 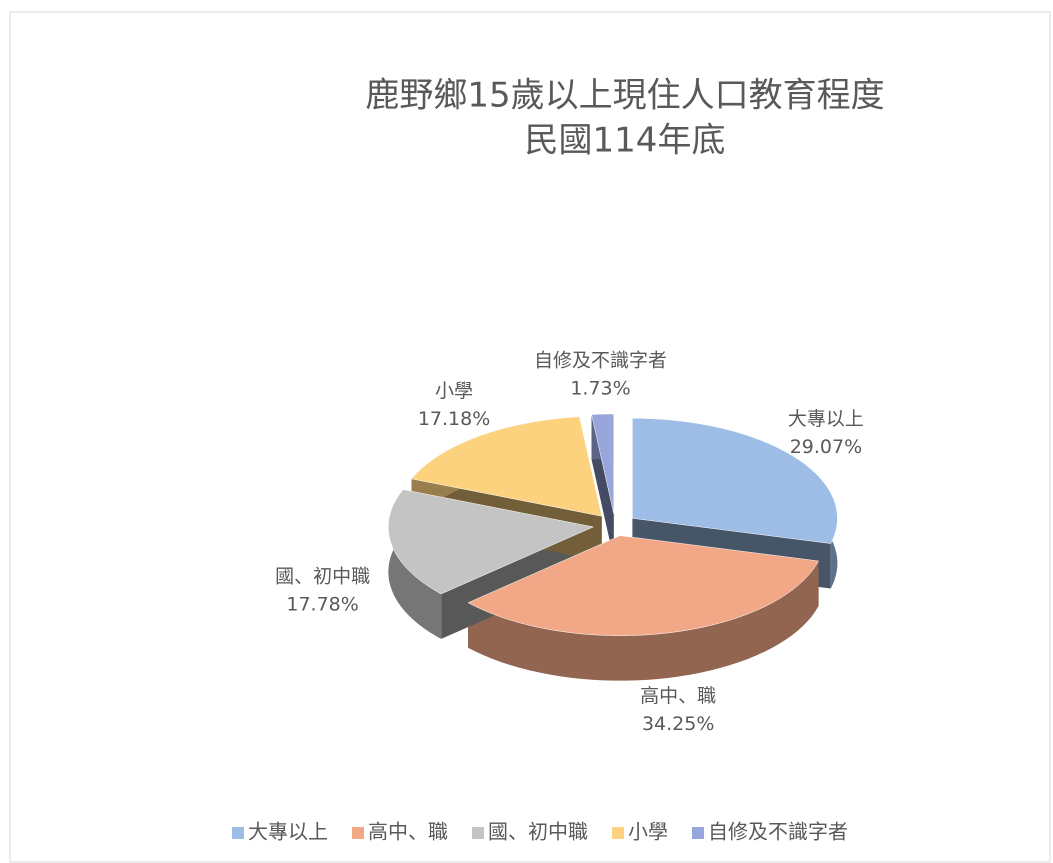 I want to click on legend-label: 高中、職, so click(x=408, y=832).